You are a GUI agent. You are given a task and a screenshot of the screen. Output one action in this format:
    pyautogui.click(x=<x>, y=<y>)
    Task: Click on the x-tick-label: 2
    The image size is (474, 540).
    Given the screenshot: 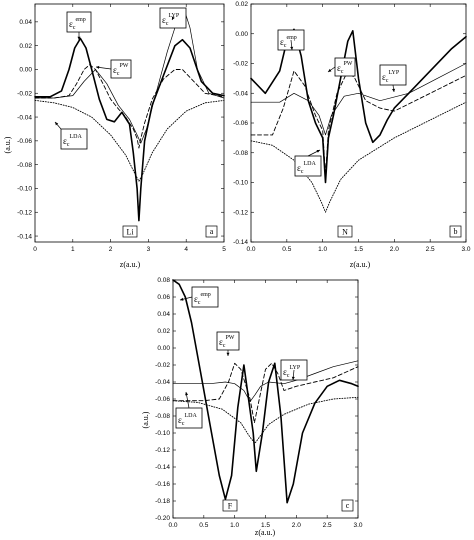 What is the action you would take?
    pyautogui.click(x=111, y=249)
    